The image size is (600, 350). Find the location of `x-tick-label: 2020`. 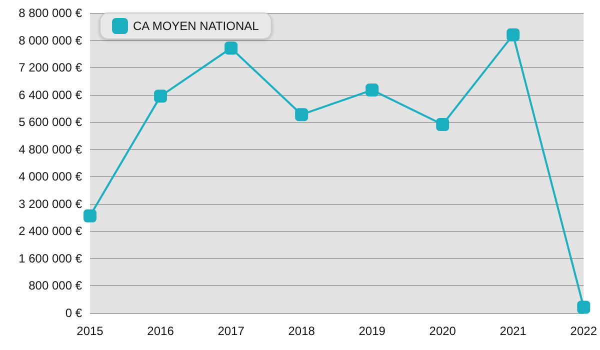

x-tick-label: 2020 is located at coordinates (442, 331).